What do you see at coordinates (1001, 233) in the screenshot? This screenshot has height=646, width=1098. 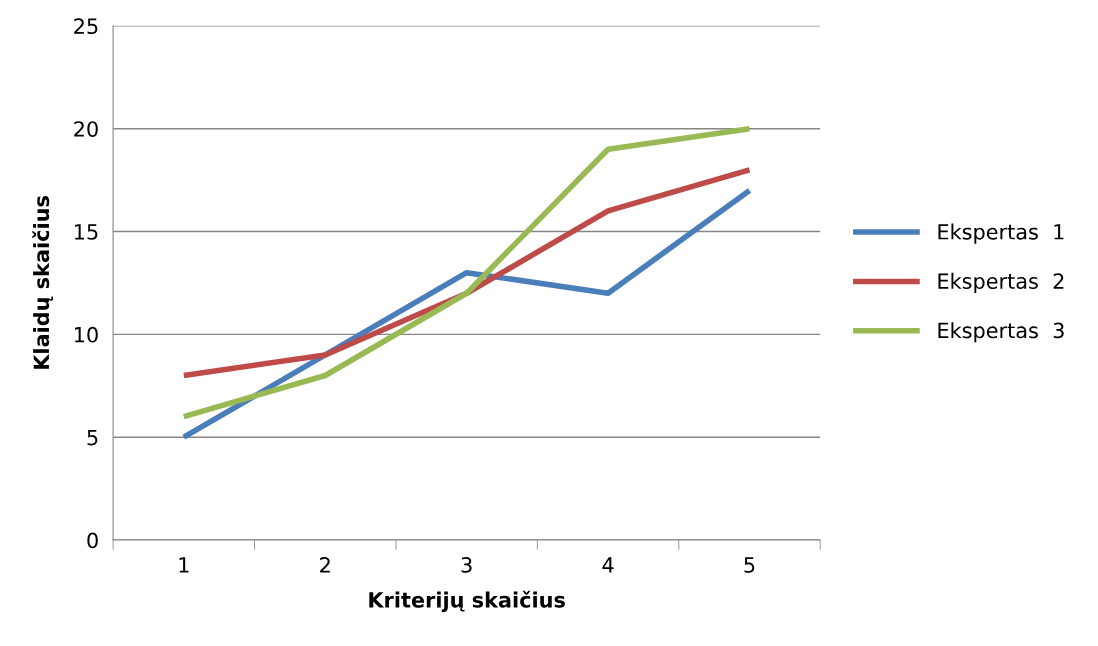 I see `legend-label: Ekspertas 1` at bounding box center [1001, 233].